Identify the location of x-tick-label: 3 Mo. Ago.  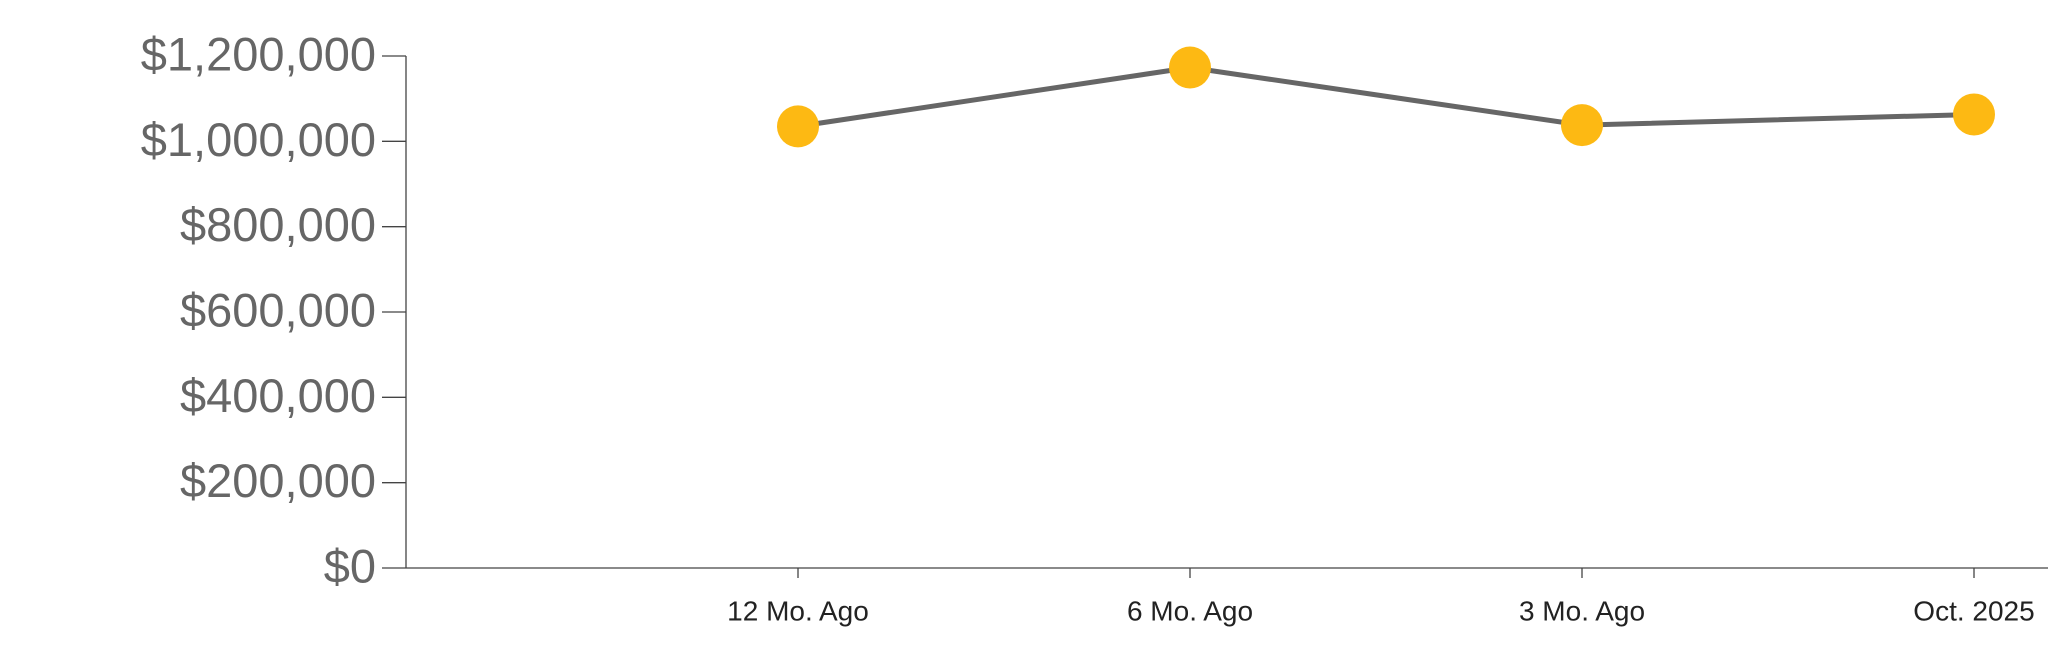
(1582, 610).